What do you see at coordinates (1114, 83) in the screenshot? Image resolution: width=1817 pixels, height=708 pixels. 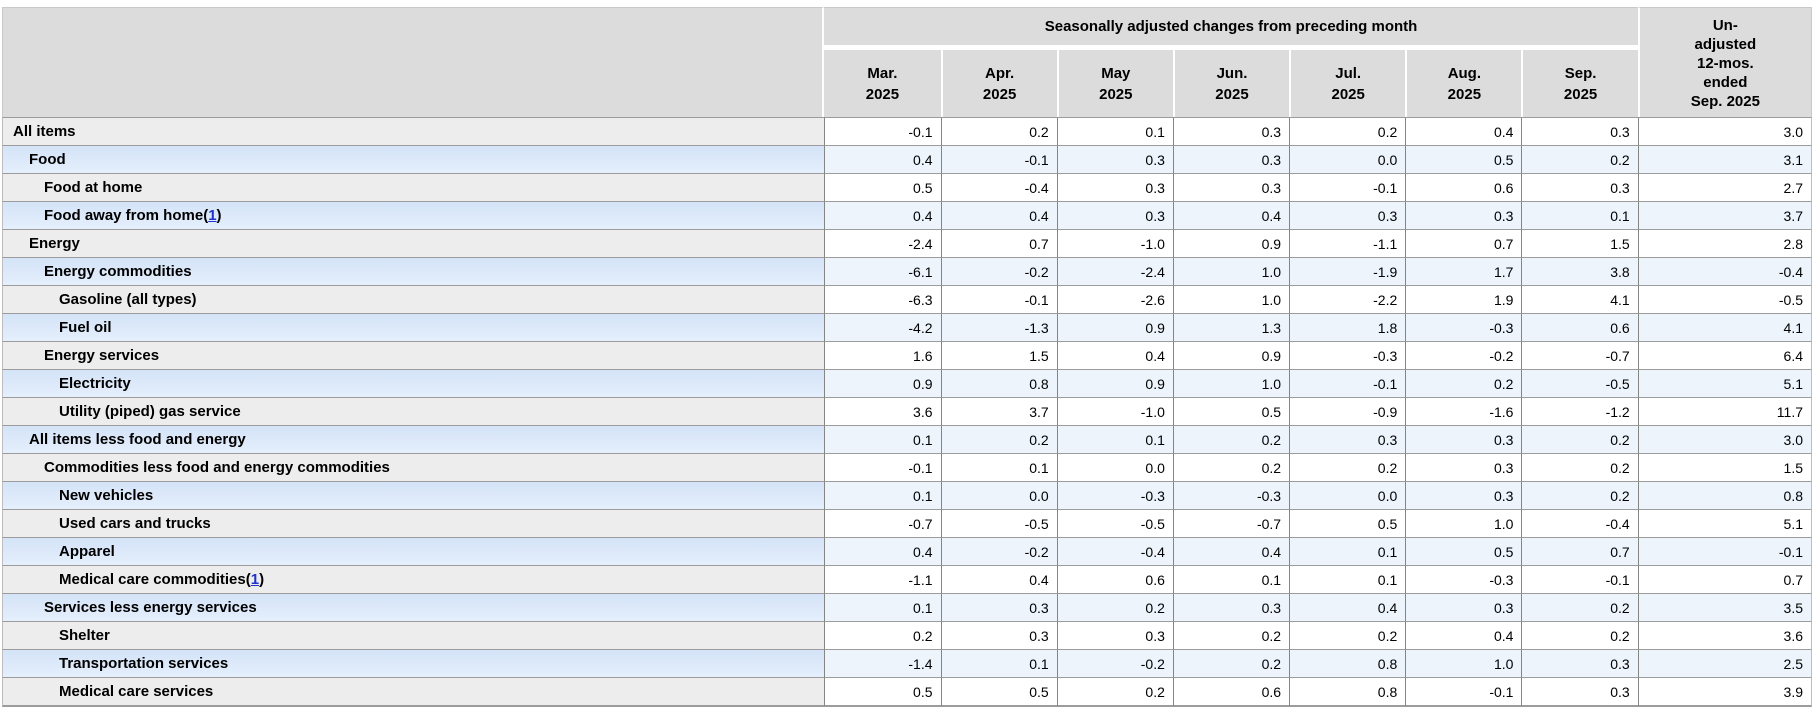 I see `month-header-may: May 2025` at bounding box center [1114, 83].